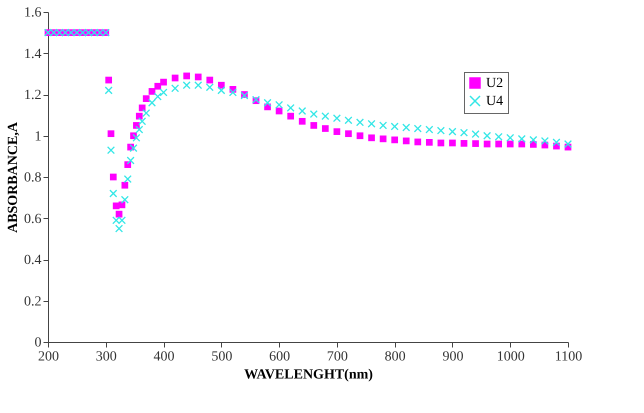  Describe the element at coordinates (13, 177) in the screenshot. I see `y-axis-title: ABSORBANCE,A` at that location.